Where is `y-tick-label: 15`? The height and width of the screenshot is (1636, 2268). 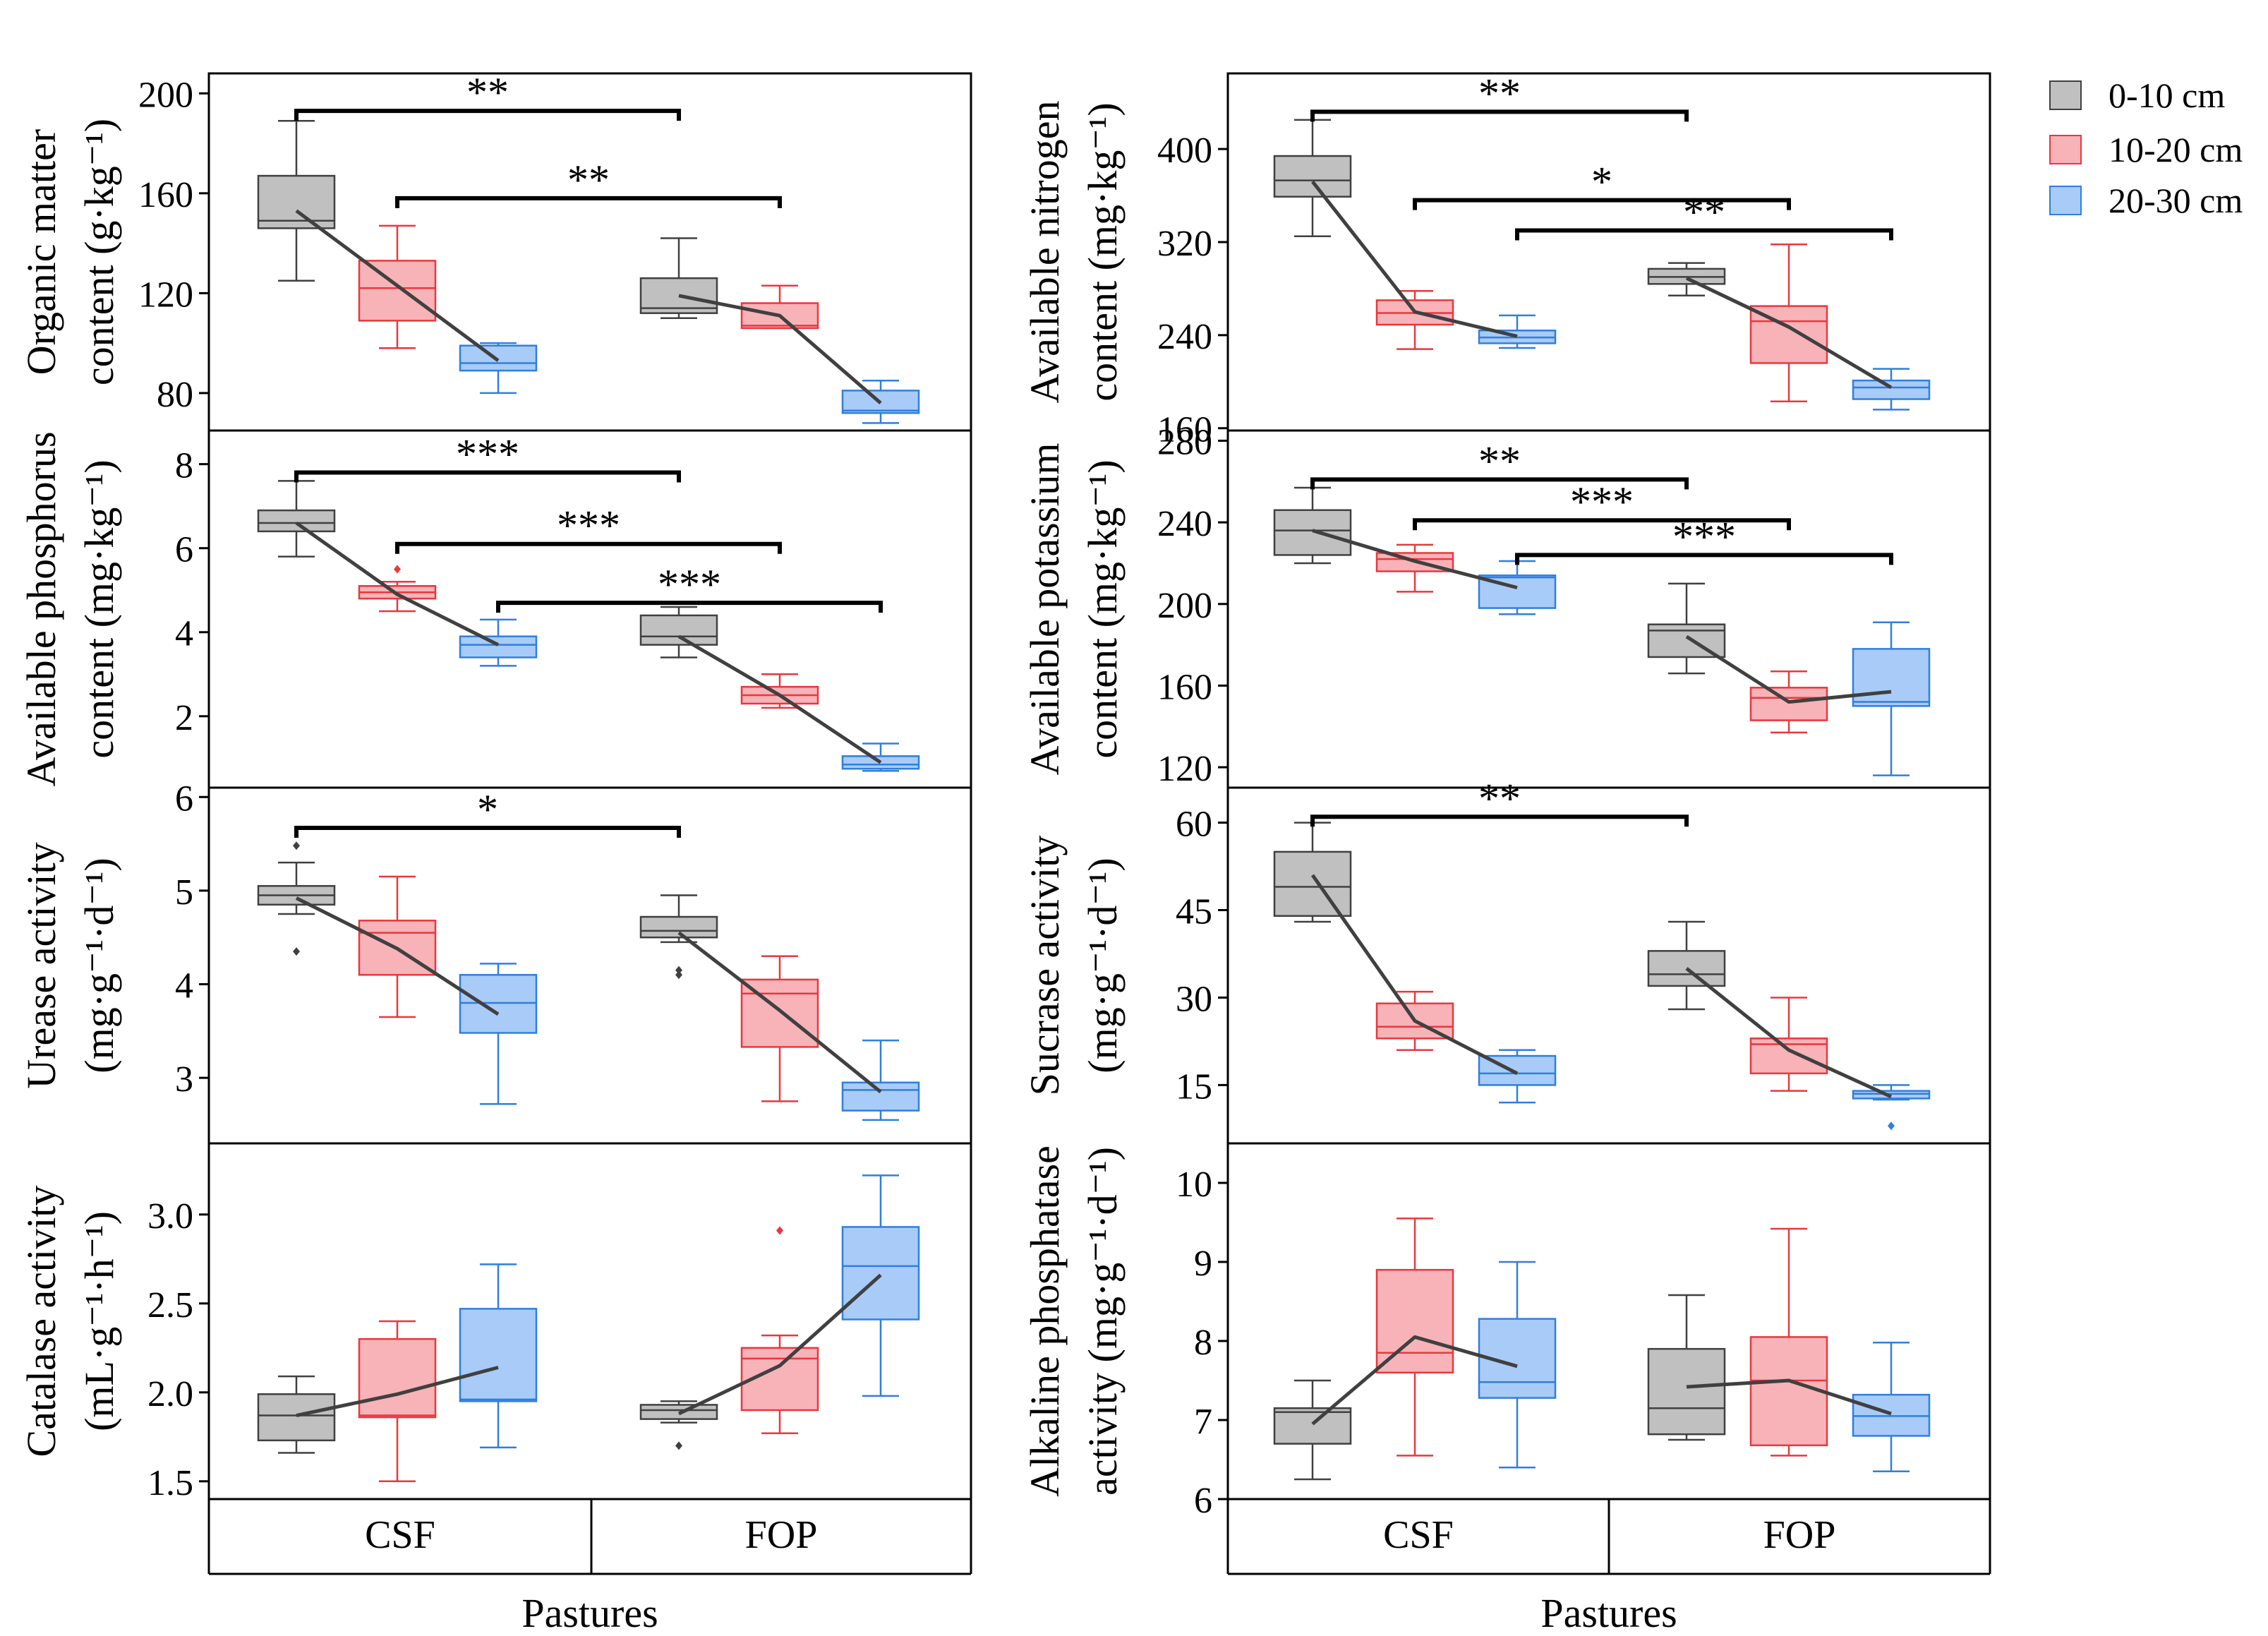 y-tick-label: 15 is located at coordinates (1194, 1086).